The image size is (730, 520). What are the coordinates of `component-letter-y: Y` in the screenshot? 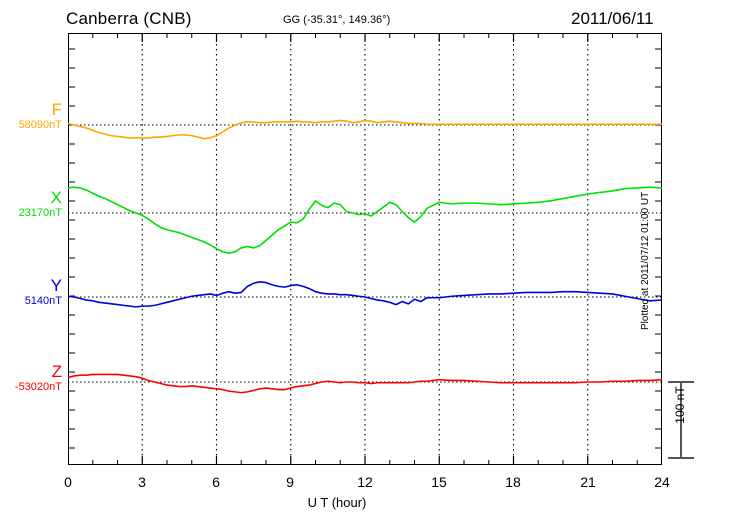 It's located at (56, 285).